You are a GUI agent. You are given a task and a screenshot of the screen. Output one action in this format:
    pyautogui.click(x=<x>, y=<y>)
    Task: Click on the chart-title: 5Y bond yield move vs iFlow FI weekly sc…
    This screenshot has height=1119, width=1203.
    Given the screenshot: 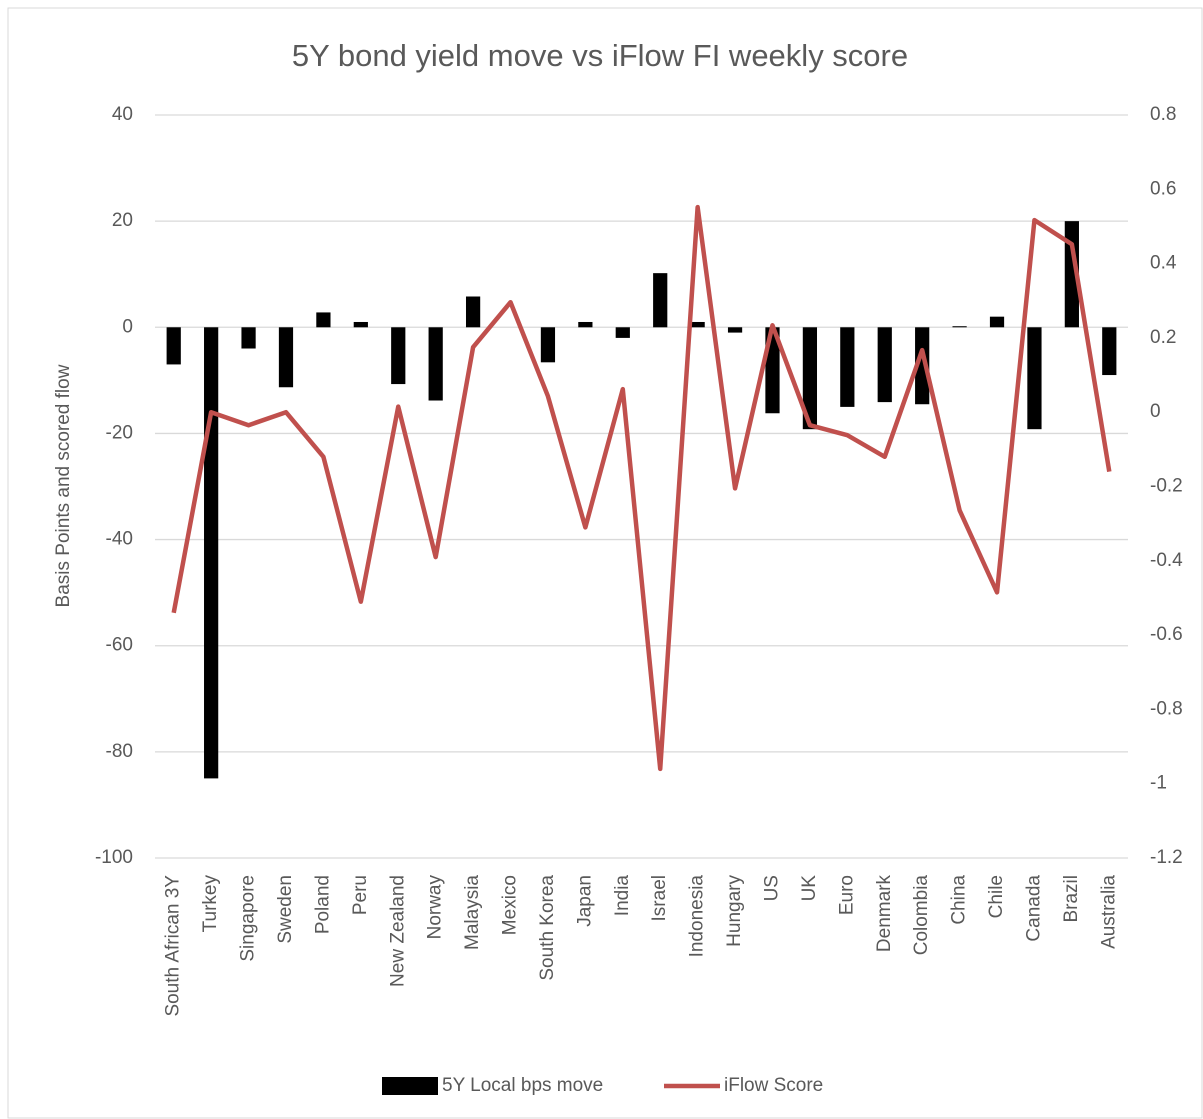 What is the action you would take?
    pyautogui.click(x=600, y=55)
    